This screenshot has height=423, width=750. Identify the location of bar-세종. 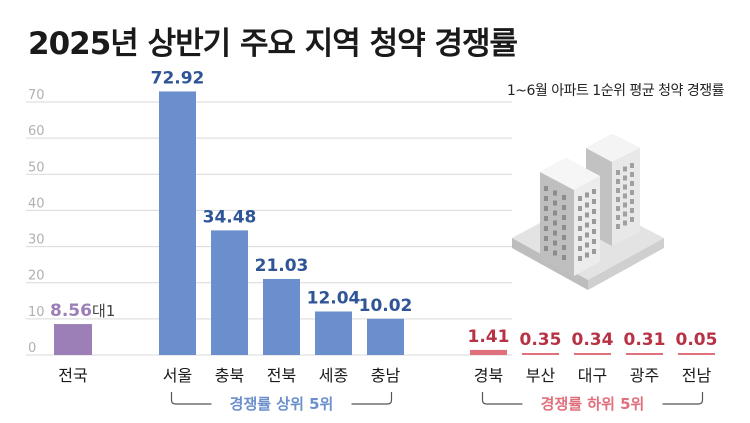
(333, 333).